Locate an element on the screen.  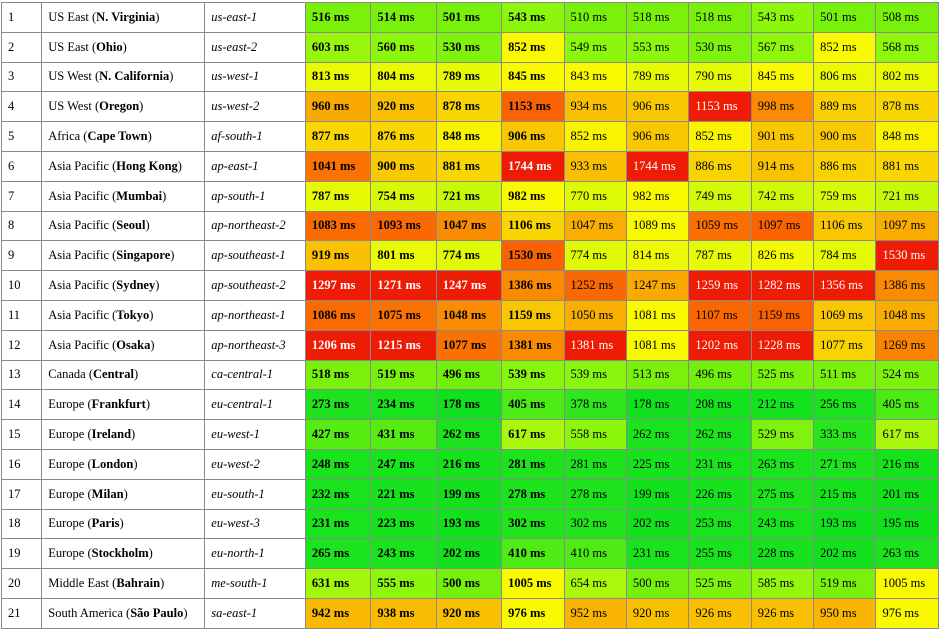
region-label: Europe is located at coordinates (66, 463).